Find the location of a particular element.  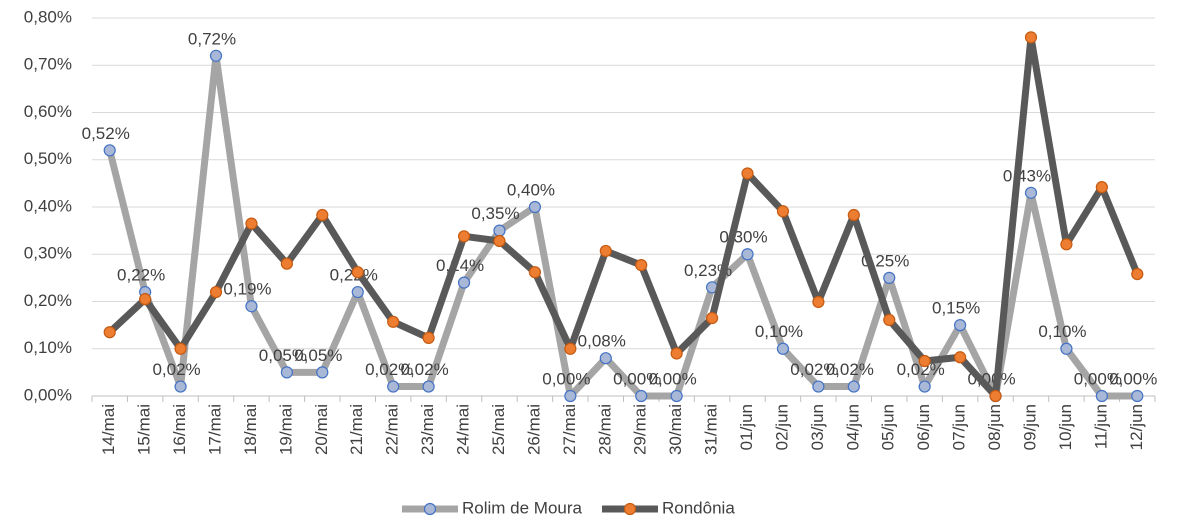

x-tick-label: 01/jun is located at coordinates (746, 427).